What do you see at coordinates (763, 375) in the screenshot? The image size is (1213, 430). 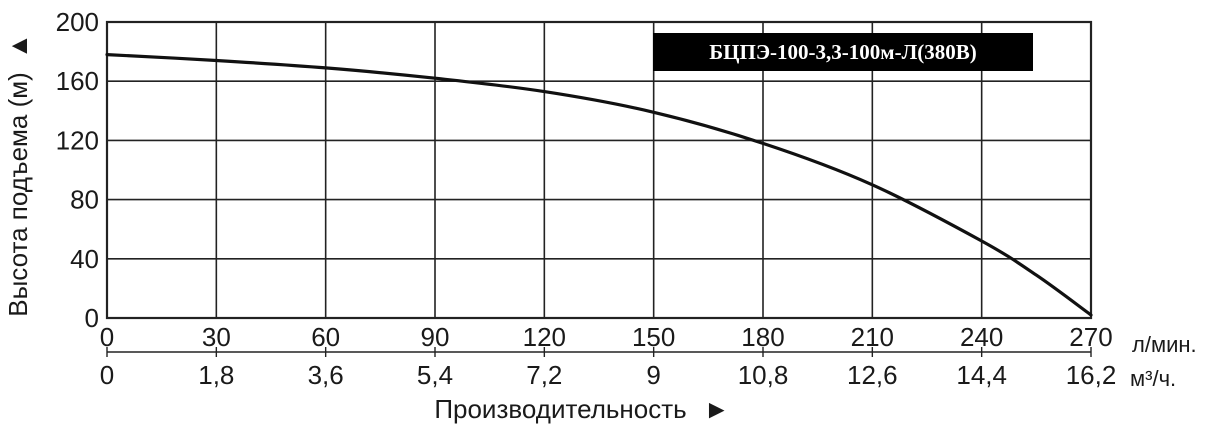 I see `x-secondary-tick-label: 10,8` at bounding box center [763, 375].